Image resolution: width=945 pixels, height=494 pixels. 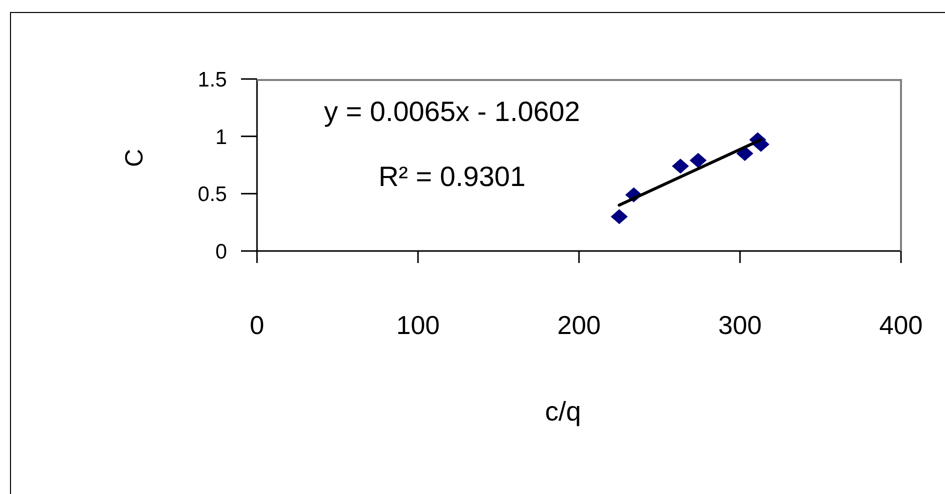 What do you see at coordinates (579, 325) in the screenshot?
I see `x-tick-label: 200` at bounding box center [579, 325].